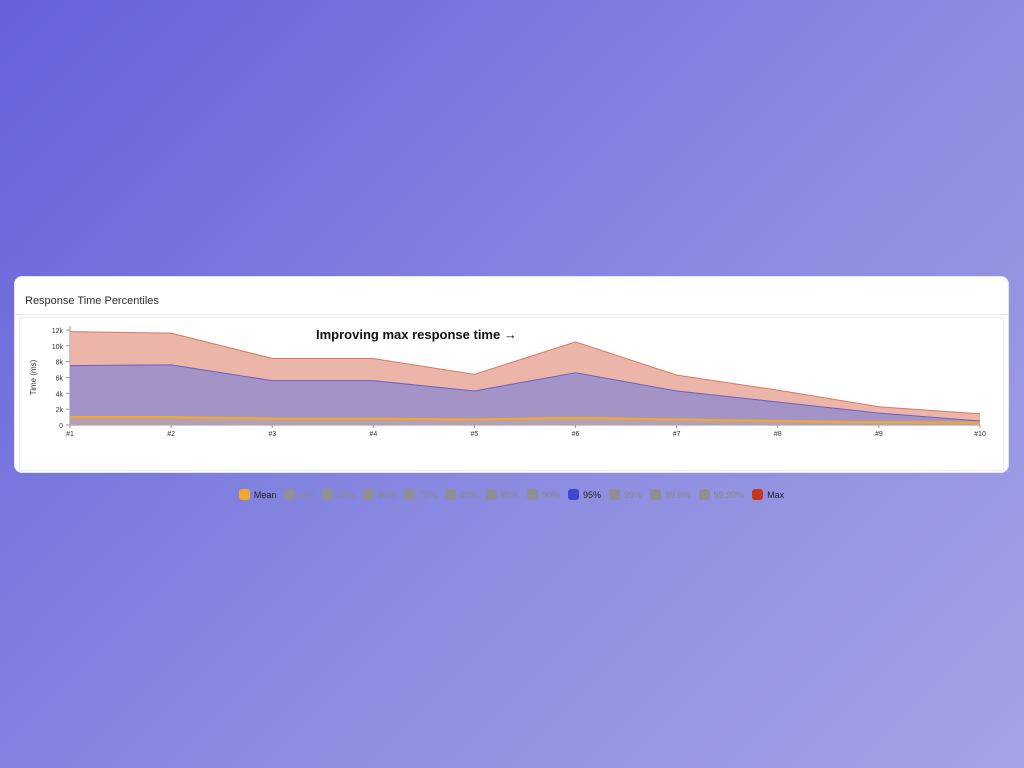 This screenshot has height=768, width=1024. I want to click on y-tick-label: 0, so click(61, 426).